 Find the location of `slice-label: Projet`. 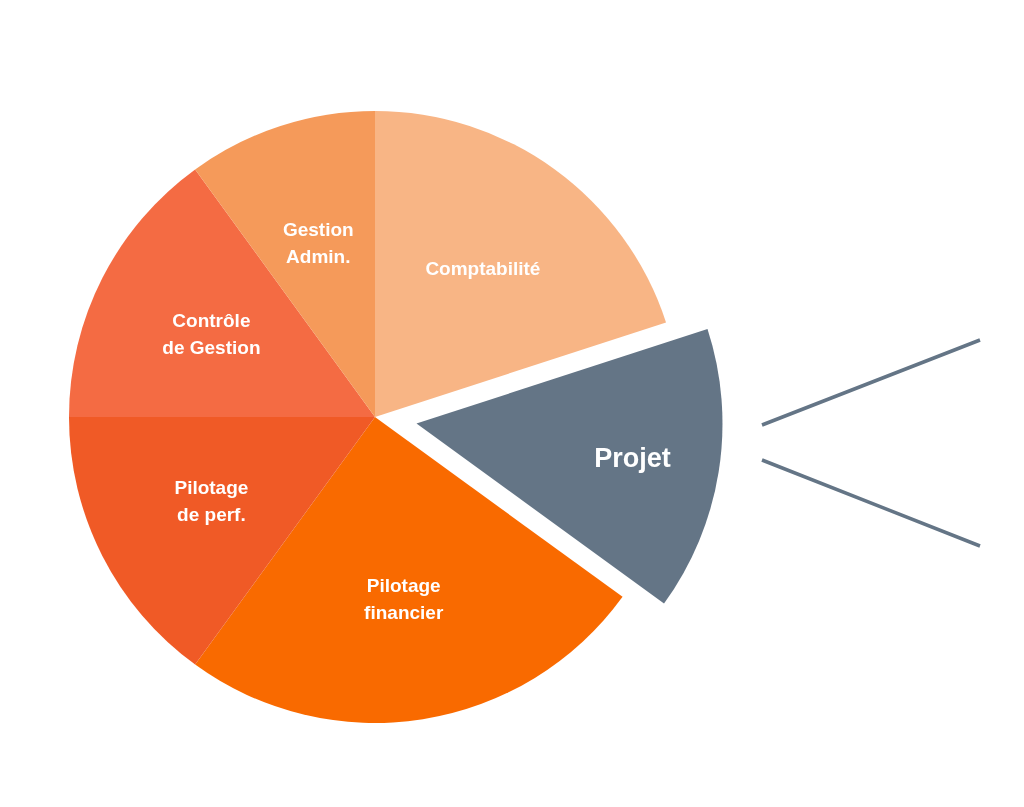

slice-label: Projet is located at coordinates (632, 457).